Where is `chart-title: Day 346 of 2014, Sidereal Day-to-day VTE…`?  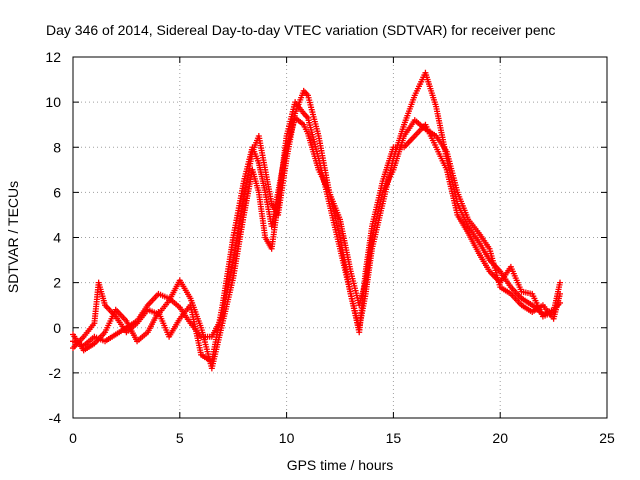
chart-title: Day 346 of 2014, Sidereal Day-to-day VTE… is located at coordinates (300, 30).